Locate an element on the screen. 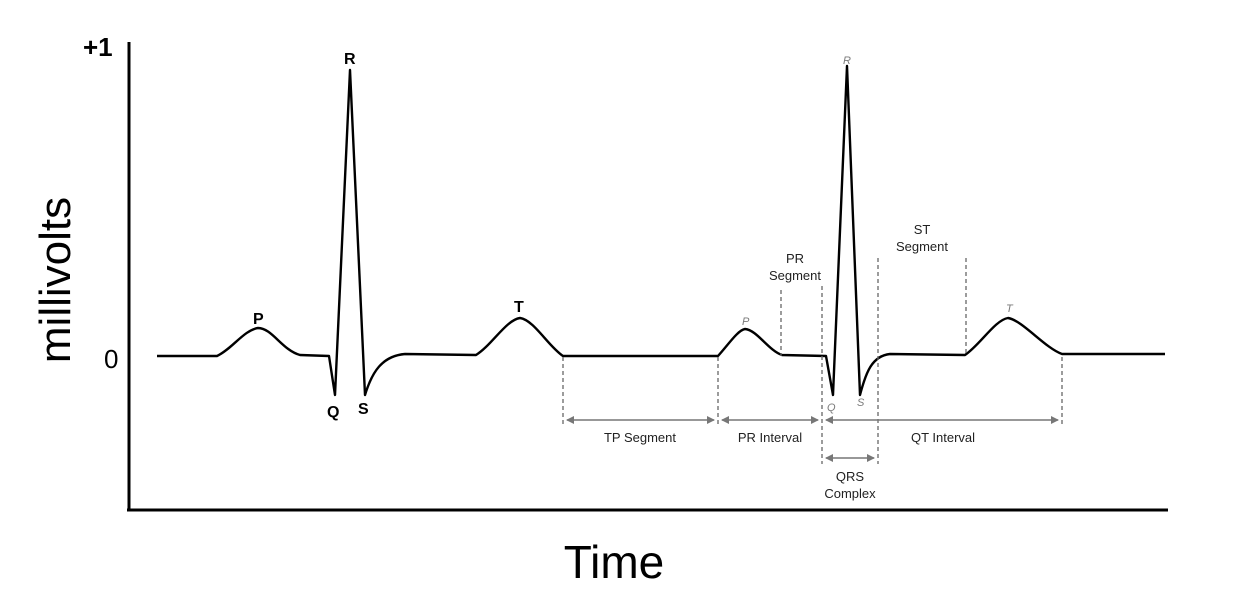  pr-interval-label: PR Interval is located at coordinates (770, 437).